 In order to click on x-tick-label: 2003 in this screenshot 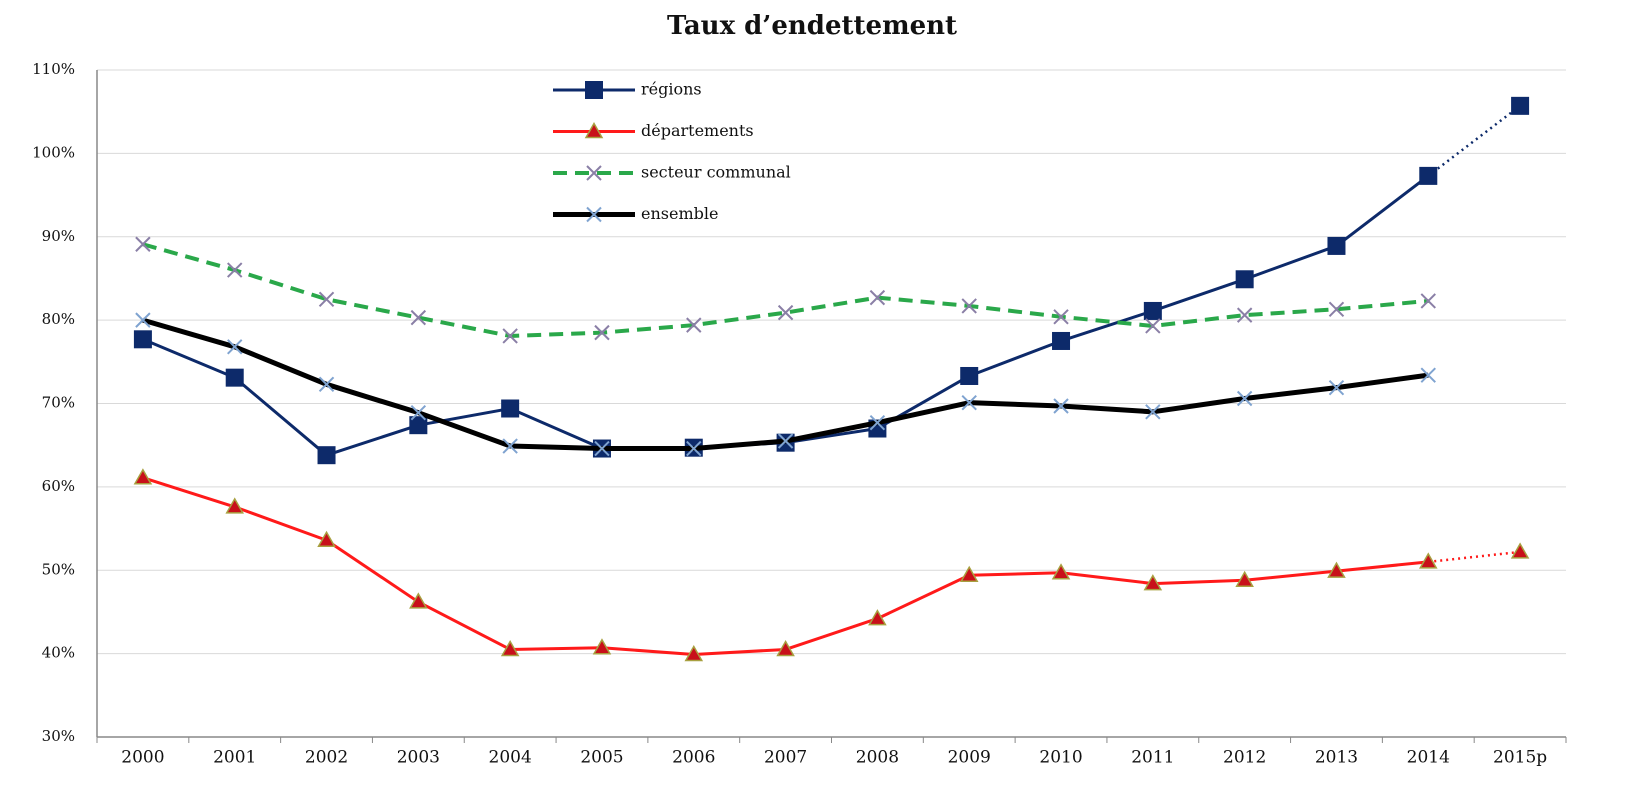, I will do `click(418, 758)`.